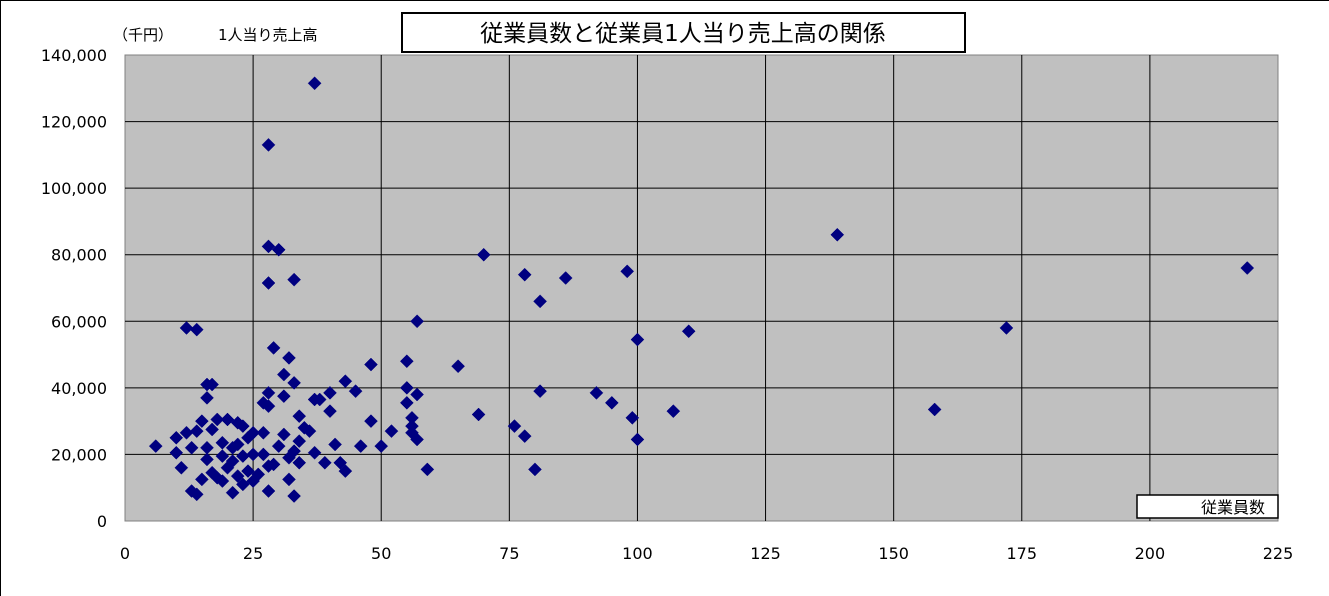 The image size is (1329, 596). Describe the element at coordinates (79, 255) in the screenshot. I see `y-tick-label: 80,000` at that location.